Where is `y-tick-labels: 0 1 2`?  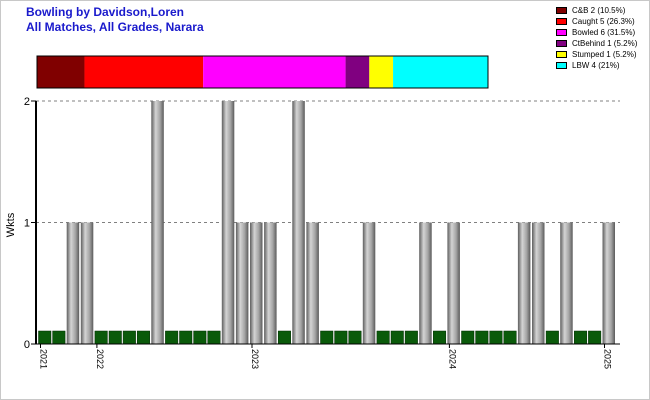 y-tick-labels: 0 1 2 is located at coordinates (30, 223).